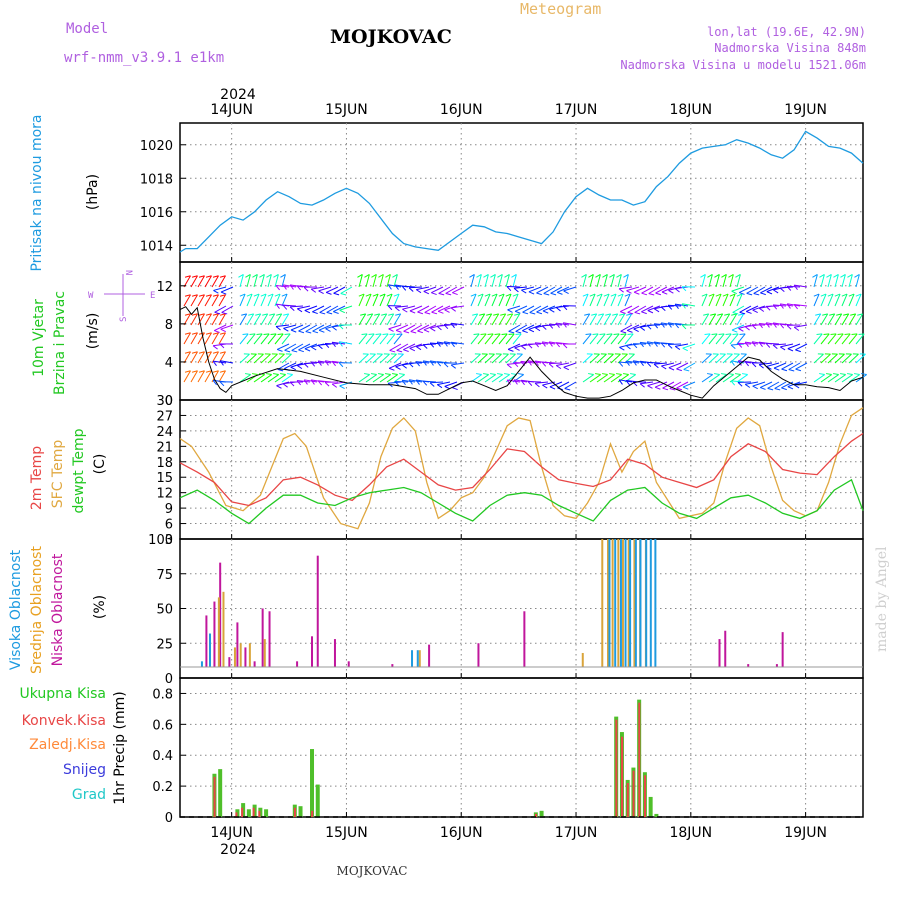 Image resolution: width=900 pixels, height=900 pixels. Describe the element at coordinates (93, 192) in the screenshot. I see `pressure-unit: (hPa)` at that location.